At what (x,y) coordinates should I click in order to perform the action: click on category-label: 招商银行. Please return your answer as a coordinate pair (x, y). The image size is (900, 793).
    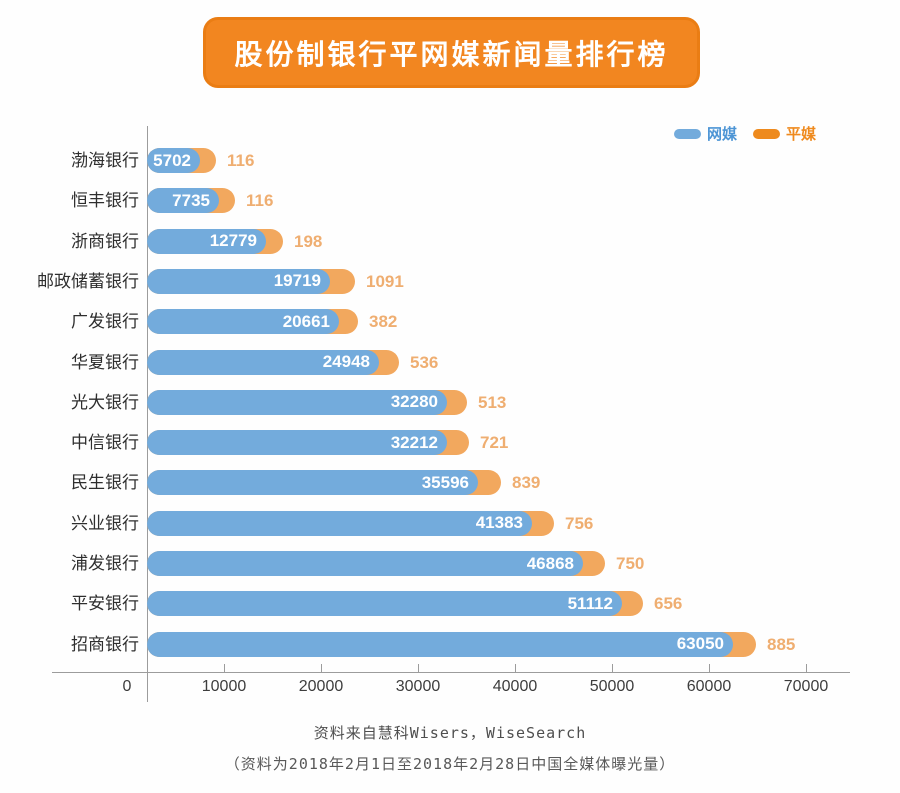
    Looking at the image, I should click on (105, 644).